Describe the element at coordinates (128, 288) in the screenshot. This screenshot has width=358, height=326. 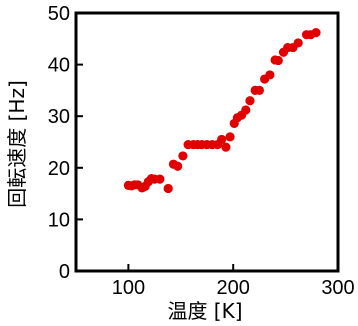
I see `x-tick-label: 100` at that location.